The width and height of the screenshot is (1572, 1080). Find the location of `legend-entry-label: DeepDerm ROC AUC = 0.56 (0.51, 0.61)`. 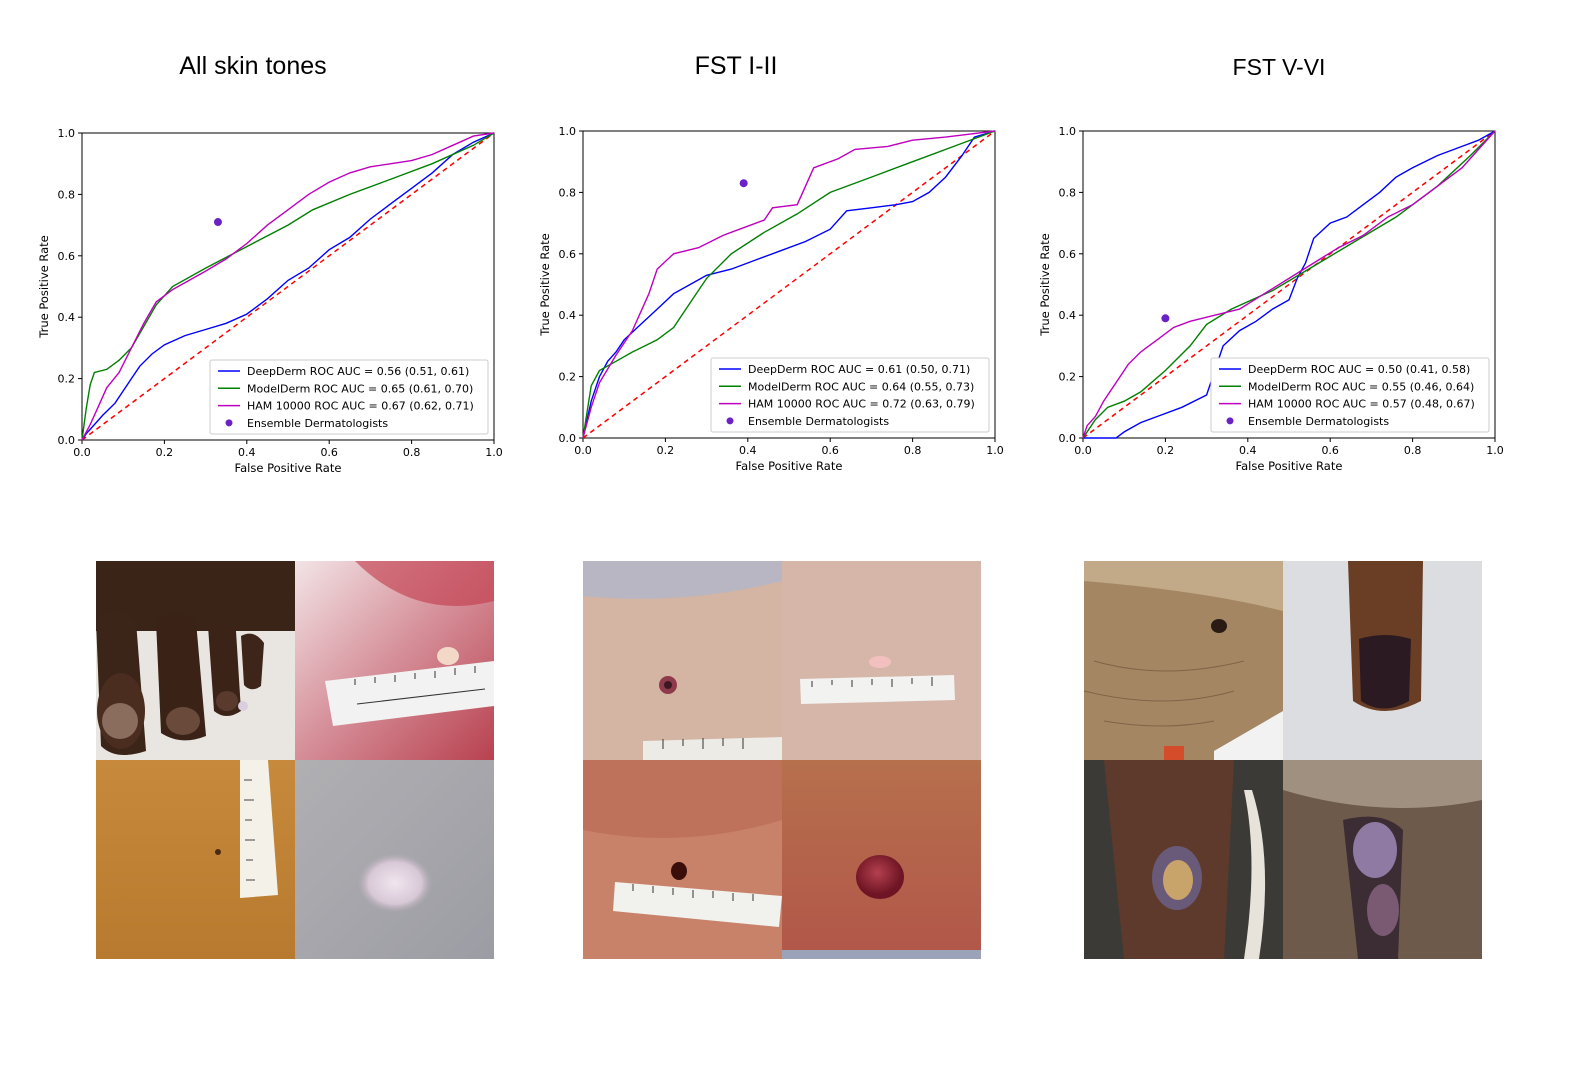

legend-entry-label: DeepDerm ROC AUC = 0.56 (0.51, 0.61) is located at coordinates (358, 371).